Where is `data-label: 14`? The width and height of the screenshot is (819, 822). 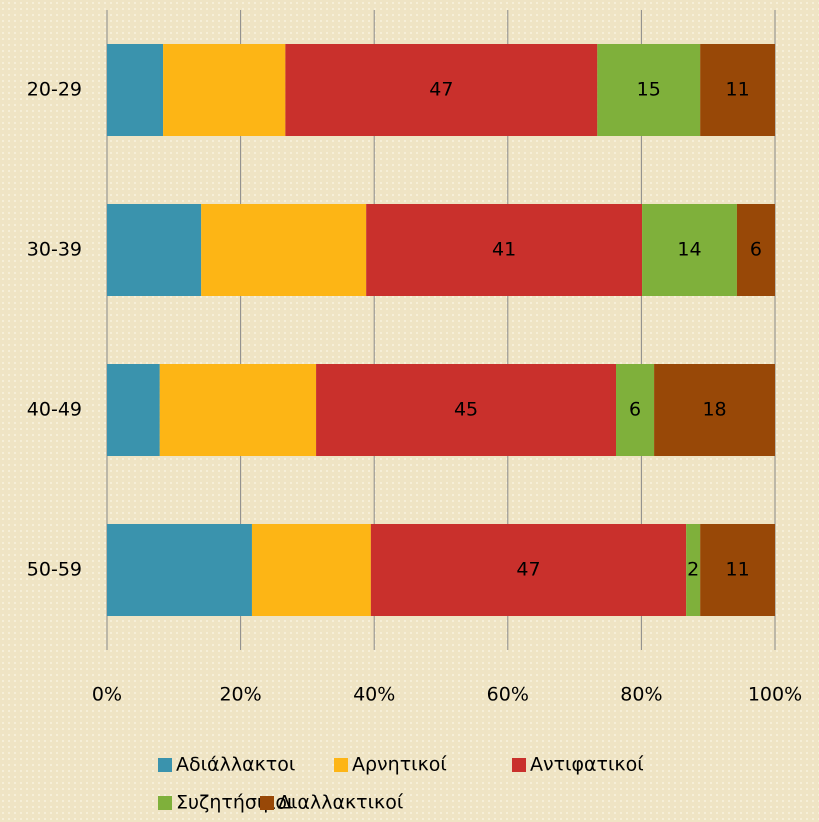 data-label: 14 is located at coordinates (689, 250).